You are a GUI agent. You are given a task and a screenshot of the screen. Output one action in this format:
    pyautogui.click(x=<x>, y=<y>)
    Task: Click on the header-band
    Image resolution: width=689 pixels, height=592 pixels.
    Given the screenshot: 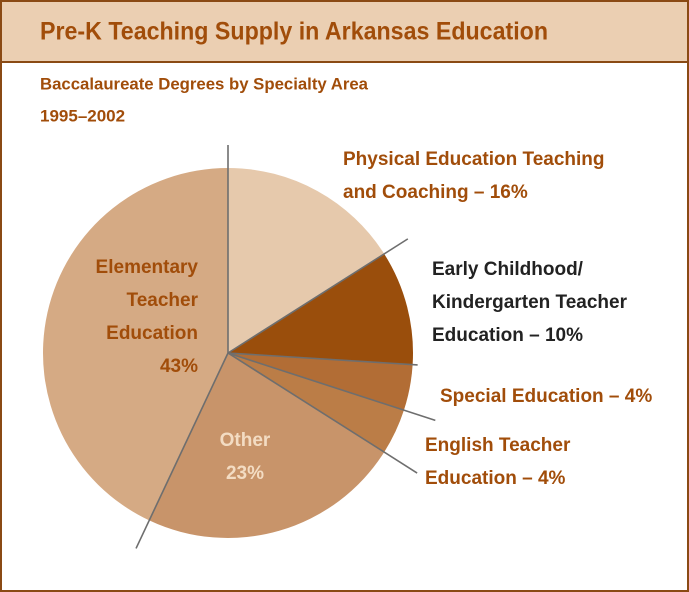 What is the action you would take?
    pyautogui.click(x=344, y=31)
    